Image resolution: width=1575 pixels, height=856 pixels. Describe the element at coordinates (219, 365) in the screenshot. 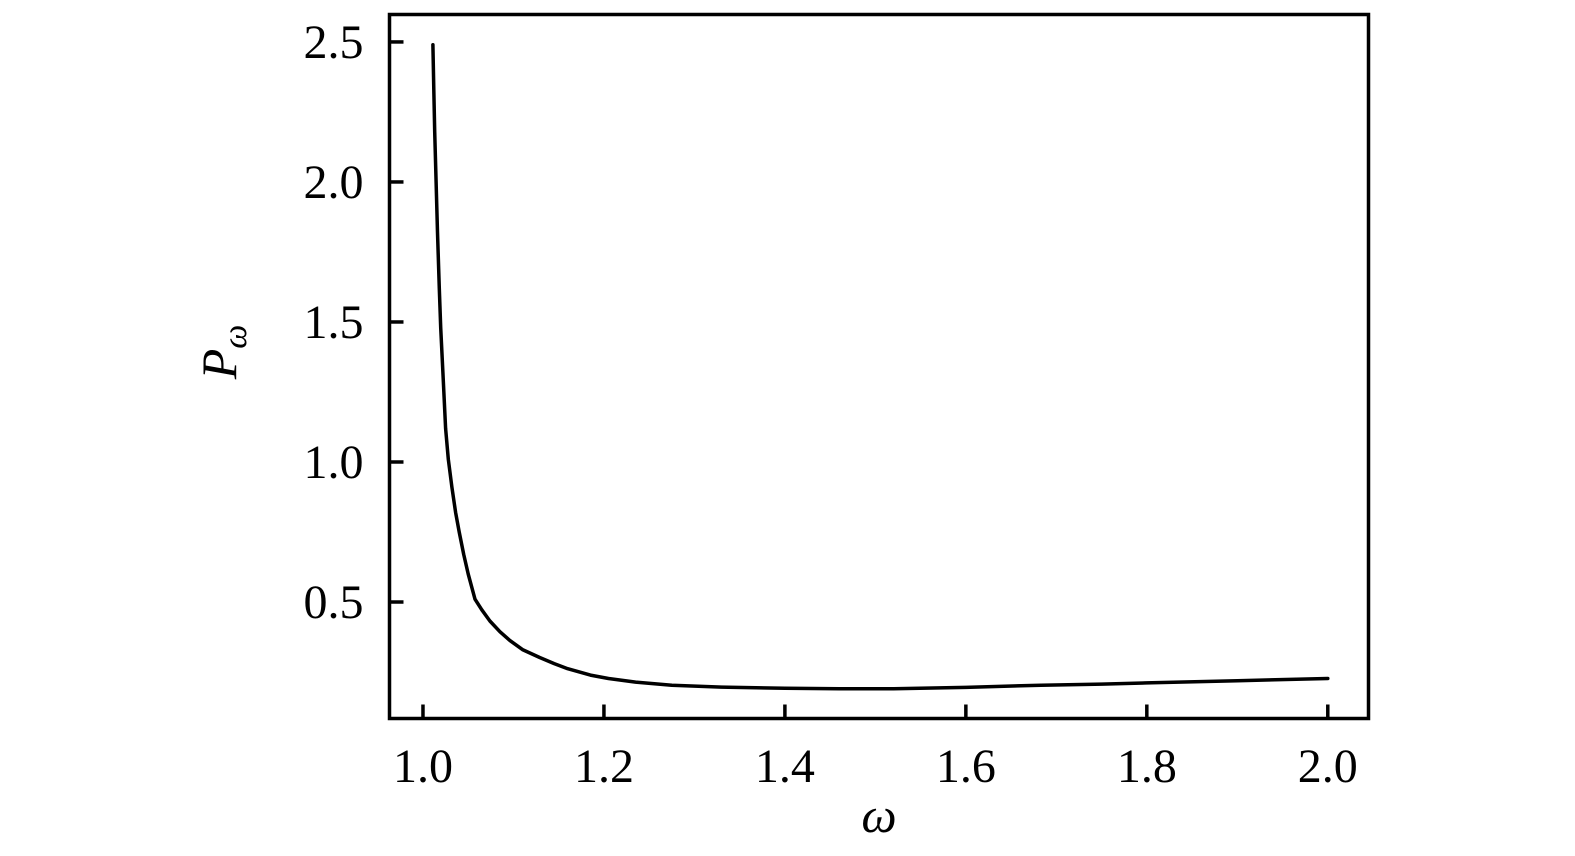

I see `y-axis-label-base: P` at that location.